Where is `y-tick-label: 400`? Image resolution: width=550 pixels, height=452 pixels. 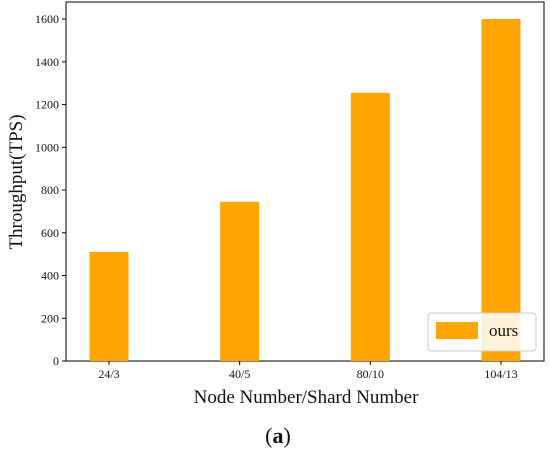 y-tick-label: 400 is located at coordinates (50, 276).